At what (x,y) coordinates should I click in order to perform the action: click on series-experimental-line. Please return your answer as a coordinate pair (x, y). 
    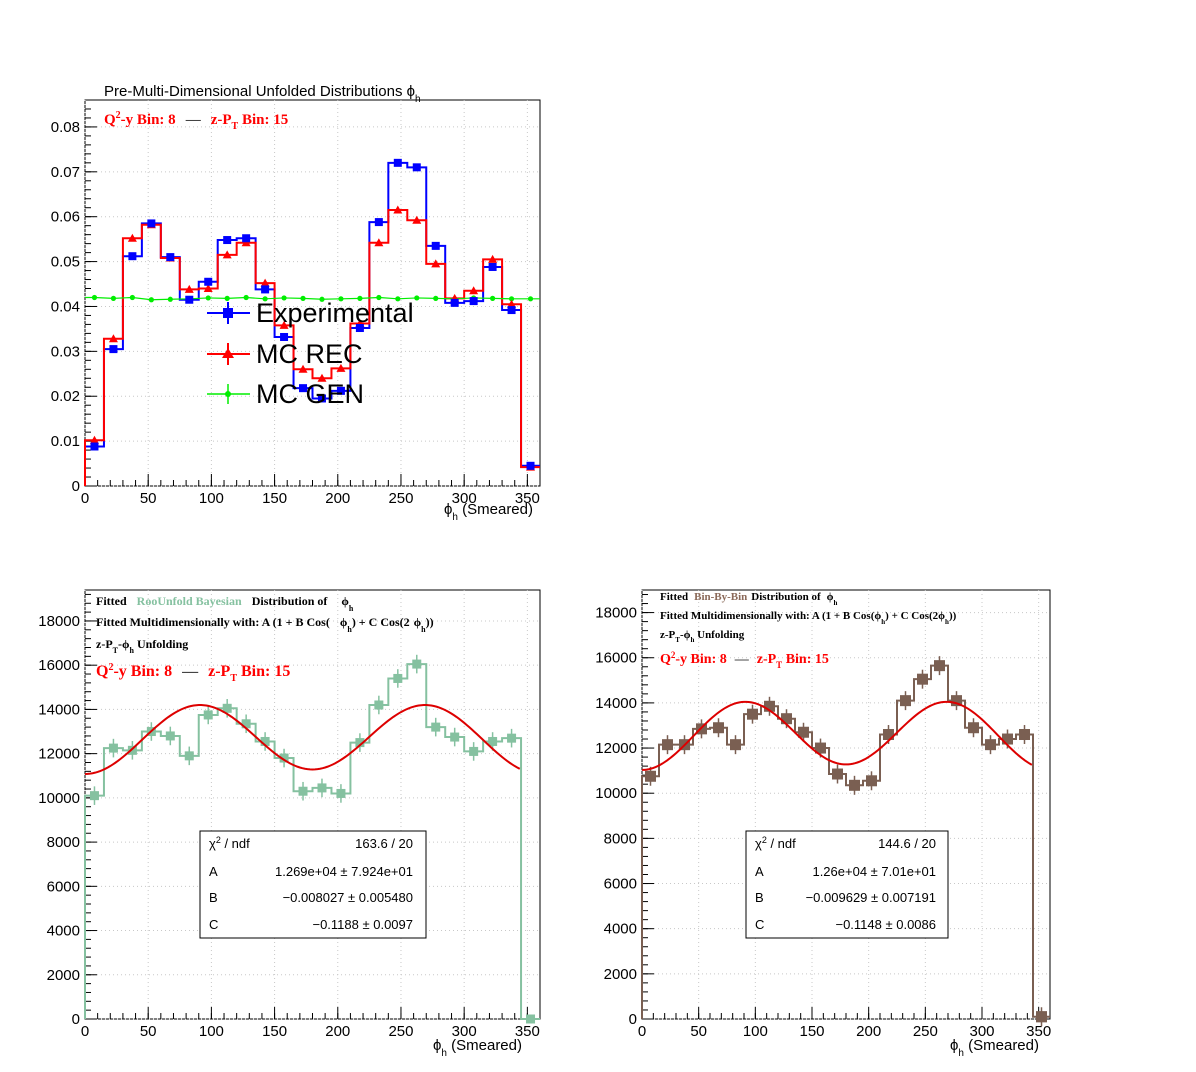
    Looking at the image, I should click on (312, 323).